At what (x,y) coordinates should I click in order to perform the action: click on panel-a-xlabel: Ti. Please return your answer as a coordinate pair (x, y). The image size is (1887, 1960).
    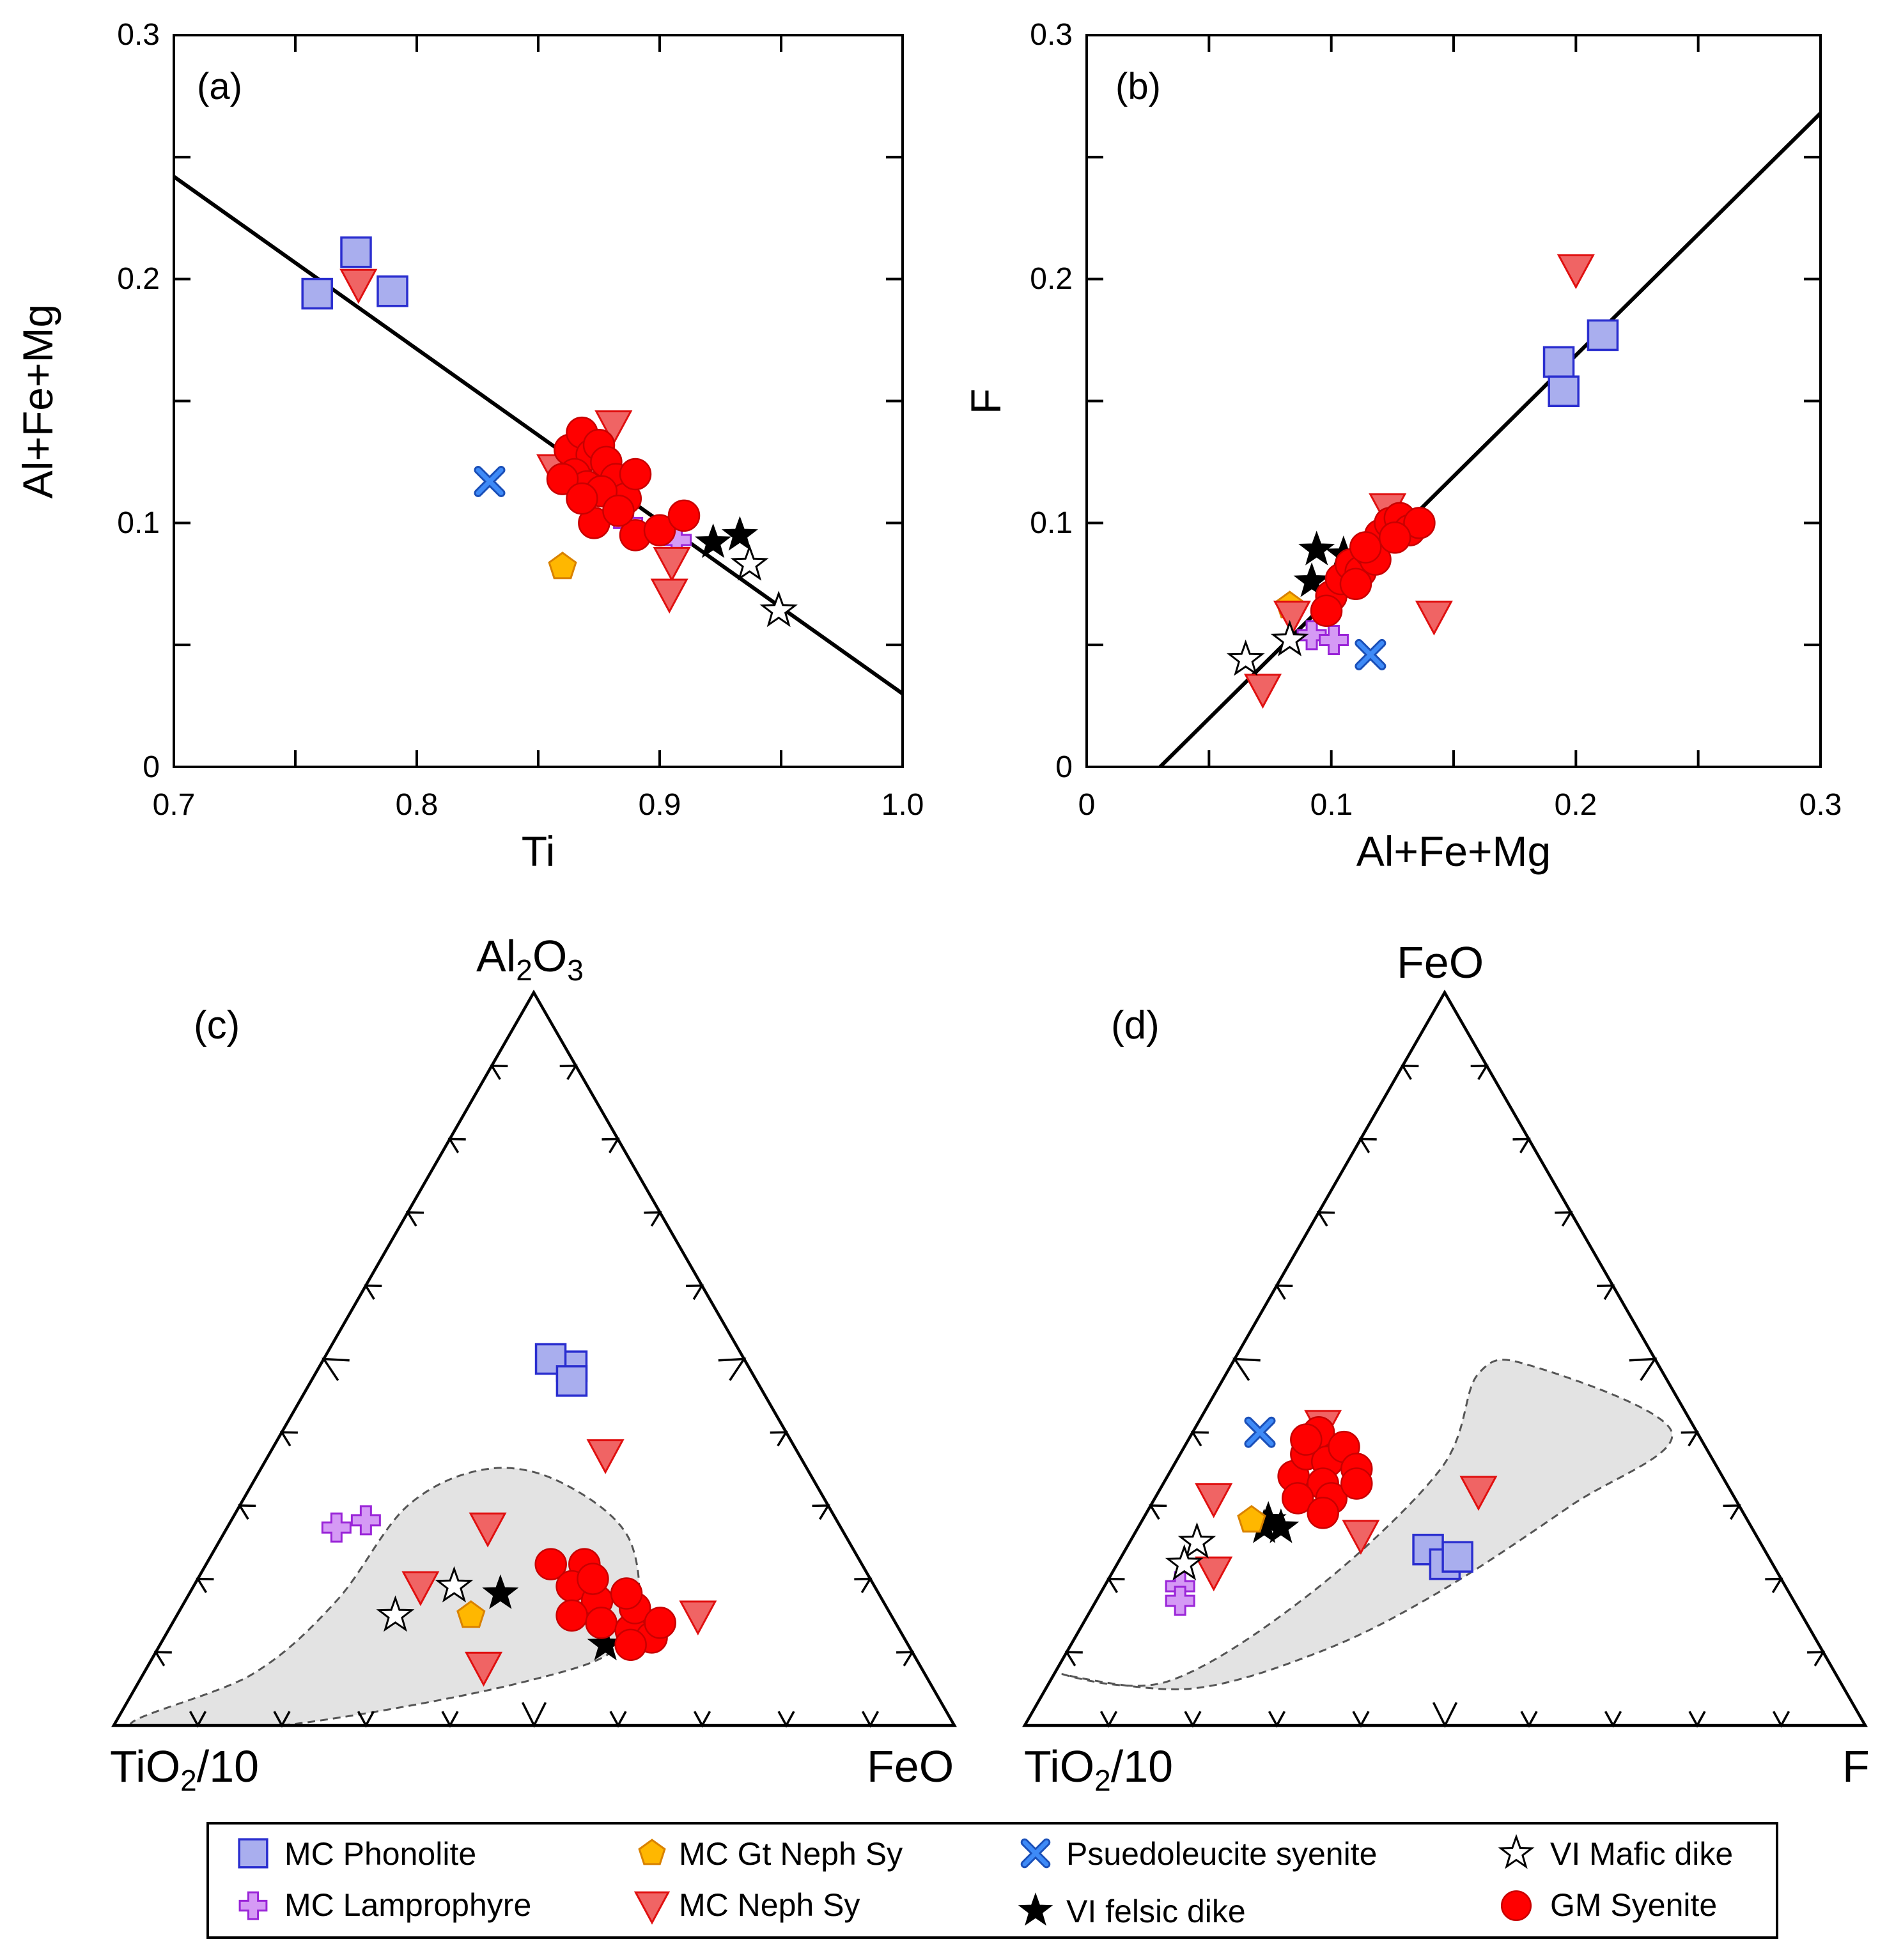
    Looking at the image, I should click on (538, 851).